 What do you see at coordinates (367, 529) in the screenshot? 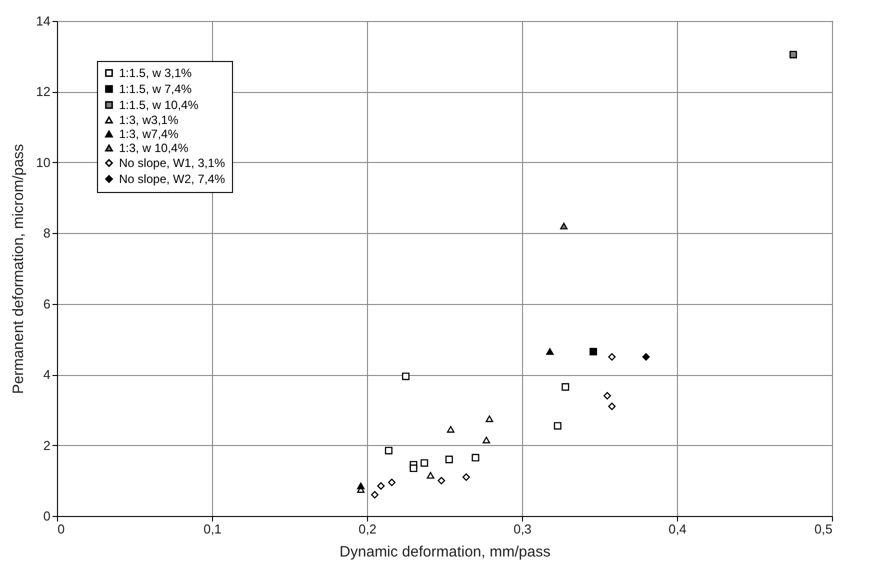
I see `x-tick-label: 0,2` at bounding box center [367, 529].